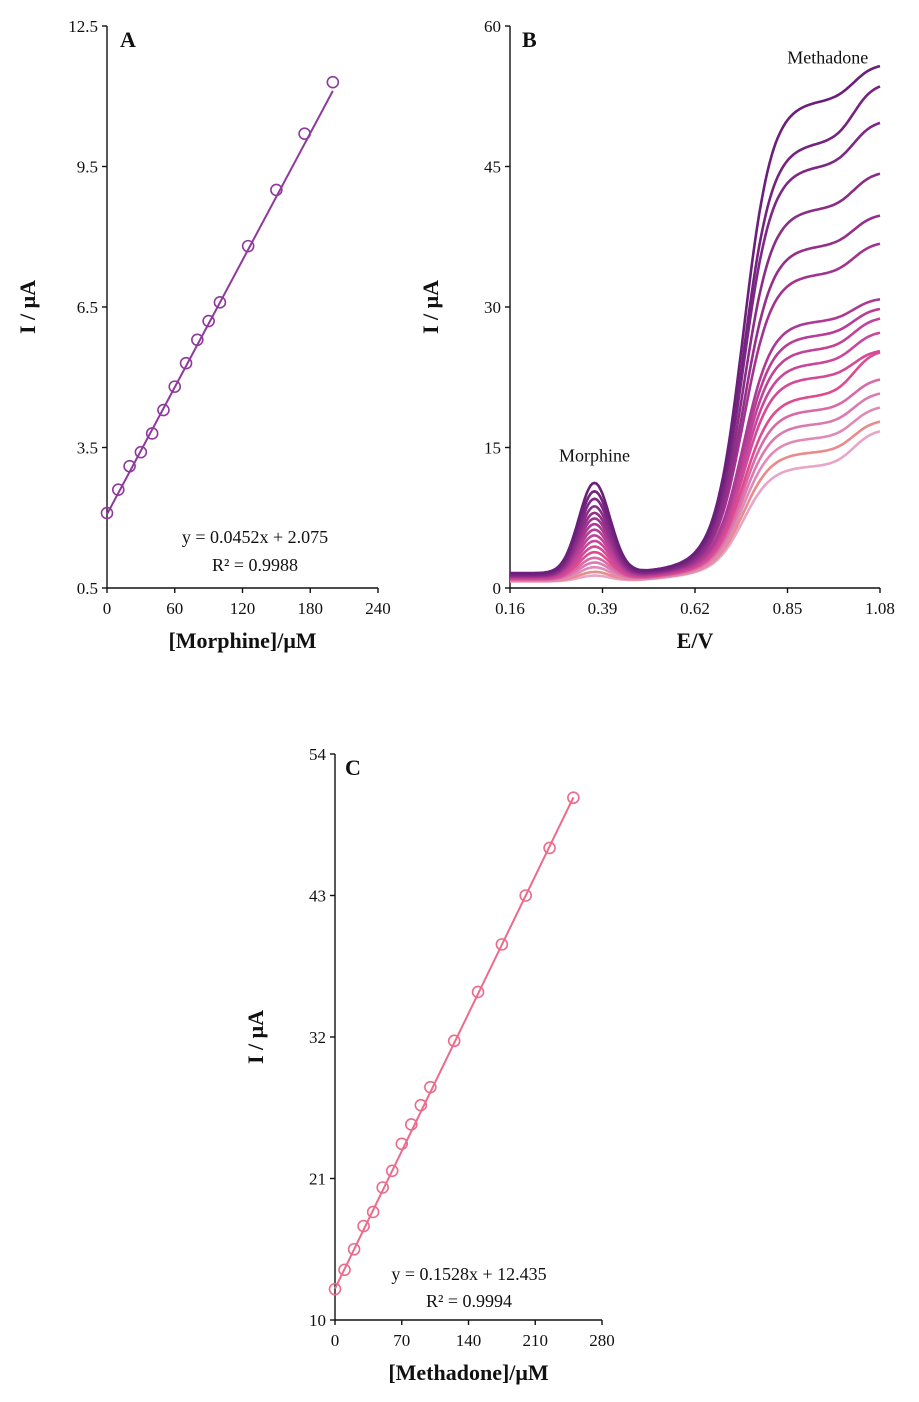 The image size is (919, 1402). Describe the element at coordinates (695, 640) in the screenshot. I see `panel-b-x-axis-label: E/V` at that location.